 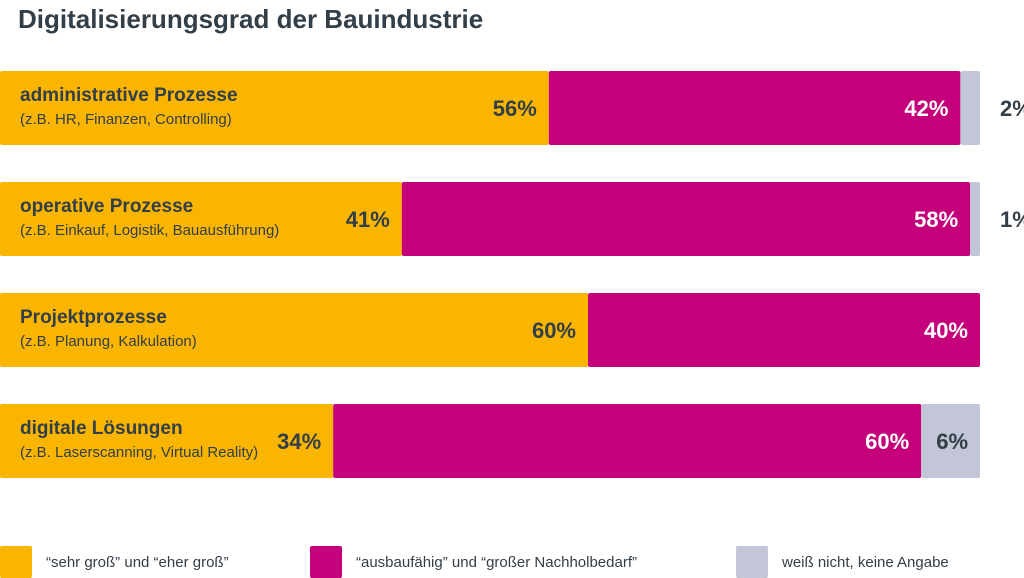 What do you see at coordinates (368, 219) in the screenshot?
I see `data-label: 41%` at bounding box center [368, 219].